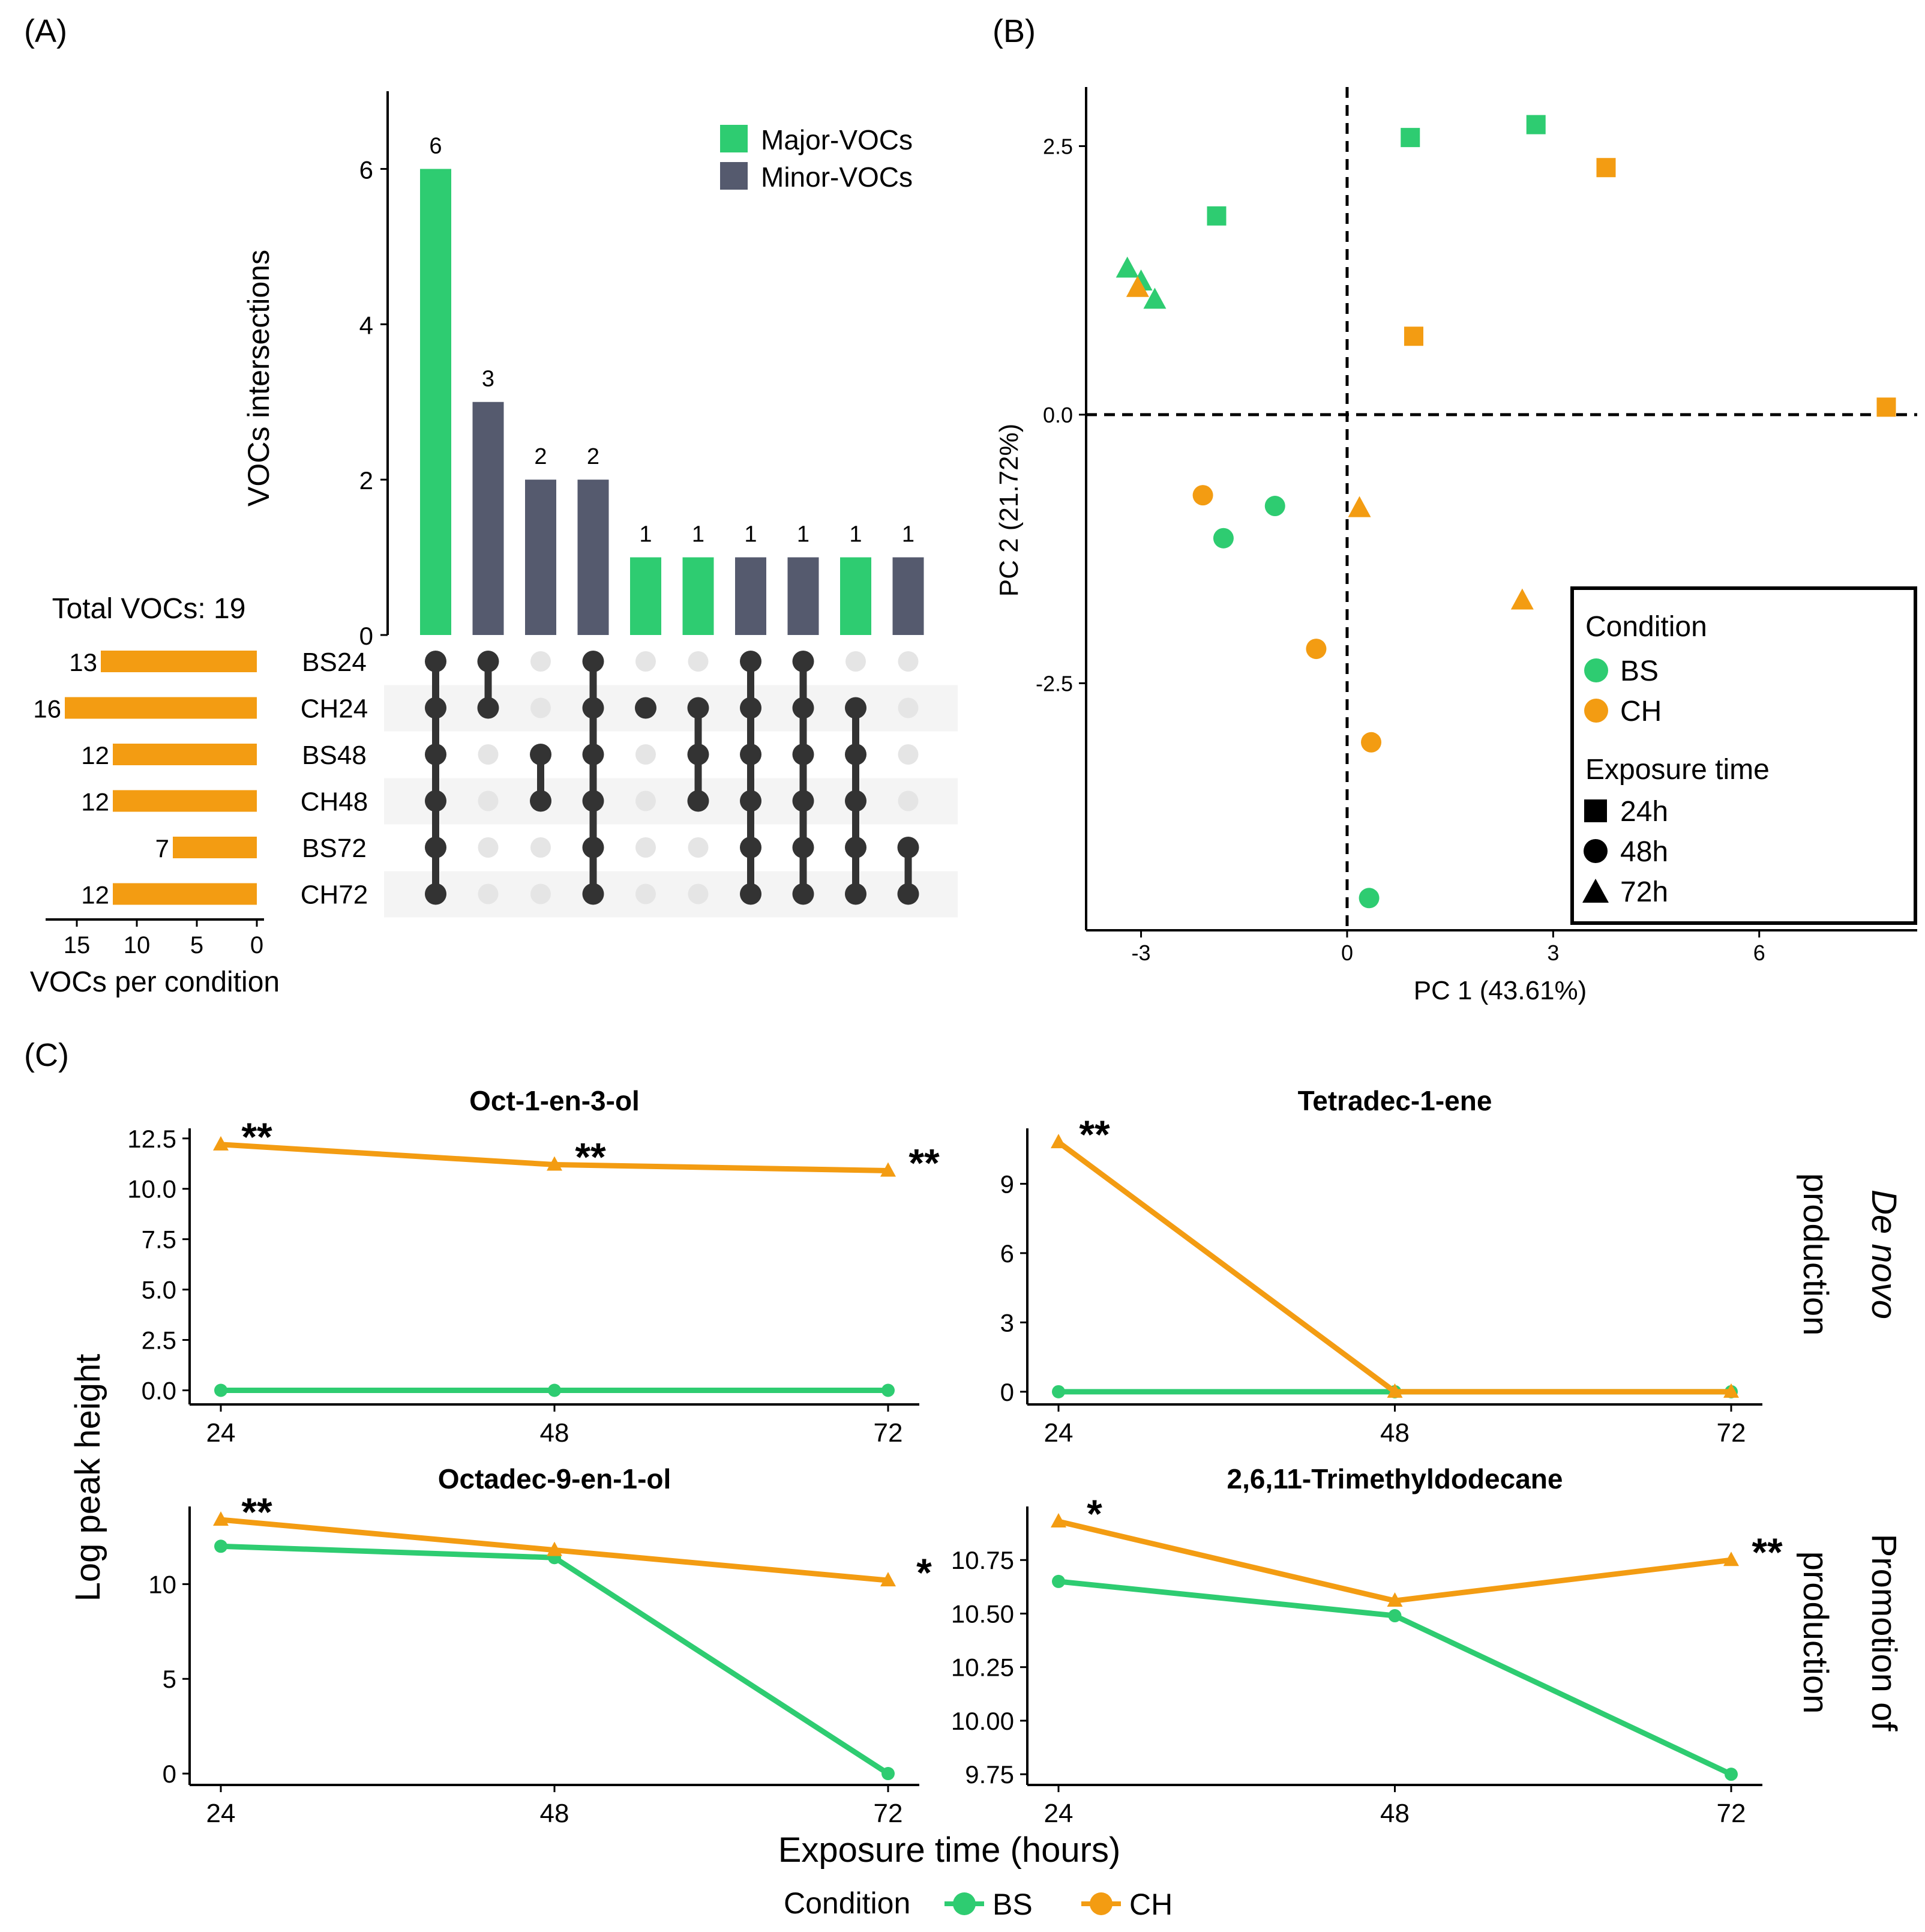 This screenshot has width=1925, height=1932. What do you see at coordinates (1759, 953) in the screenshot?
I see `pca-x-tick-label: 6` at bounding box center [1759, 953].